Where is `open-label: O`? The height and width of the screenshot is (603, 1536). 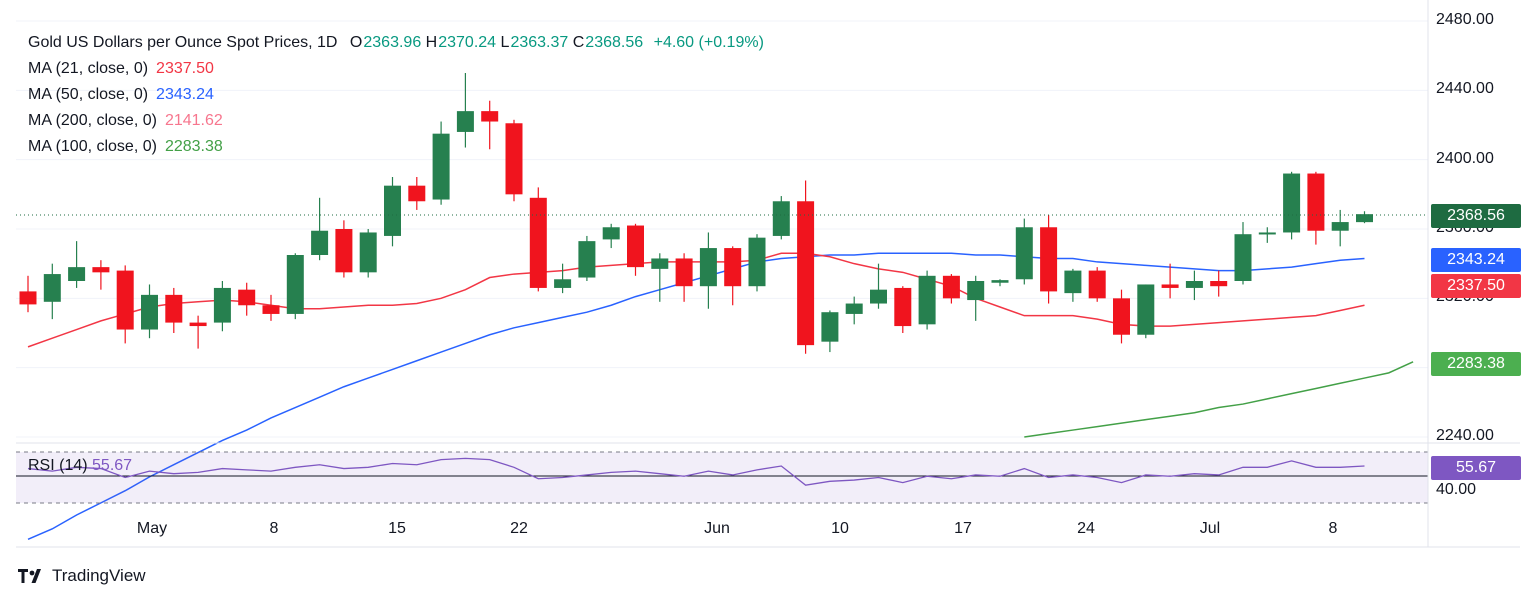
open-label: O is located at coordinates (356, 42).